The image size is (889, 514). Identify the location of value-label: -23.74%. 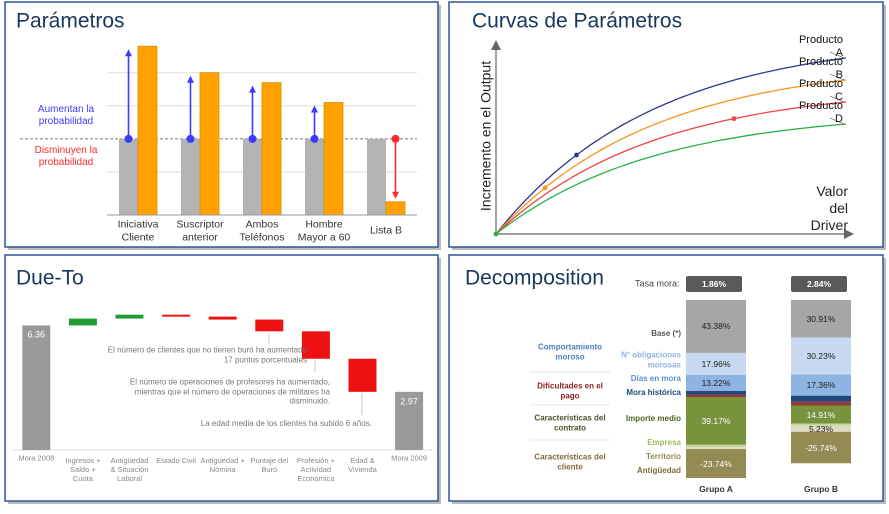
(716, 463).